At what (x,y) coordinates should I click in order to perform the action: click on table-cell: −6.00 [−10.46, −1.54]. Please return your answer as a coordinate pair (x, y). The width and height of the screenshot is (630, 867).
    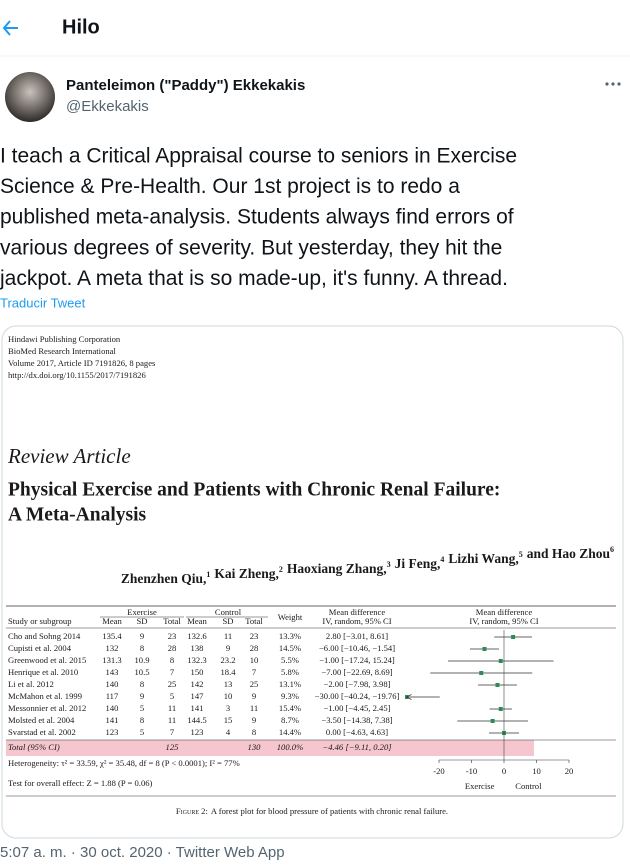
    Looking at the image, I should click on (357, 648).